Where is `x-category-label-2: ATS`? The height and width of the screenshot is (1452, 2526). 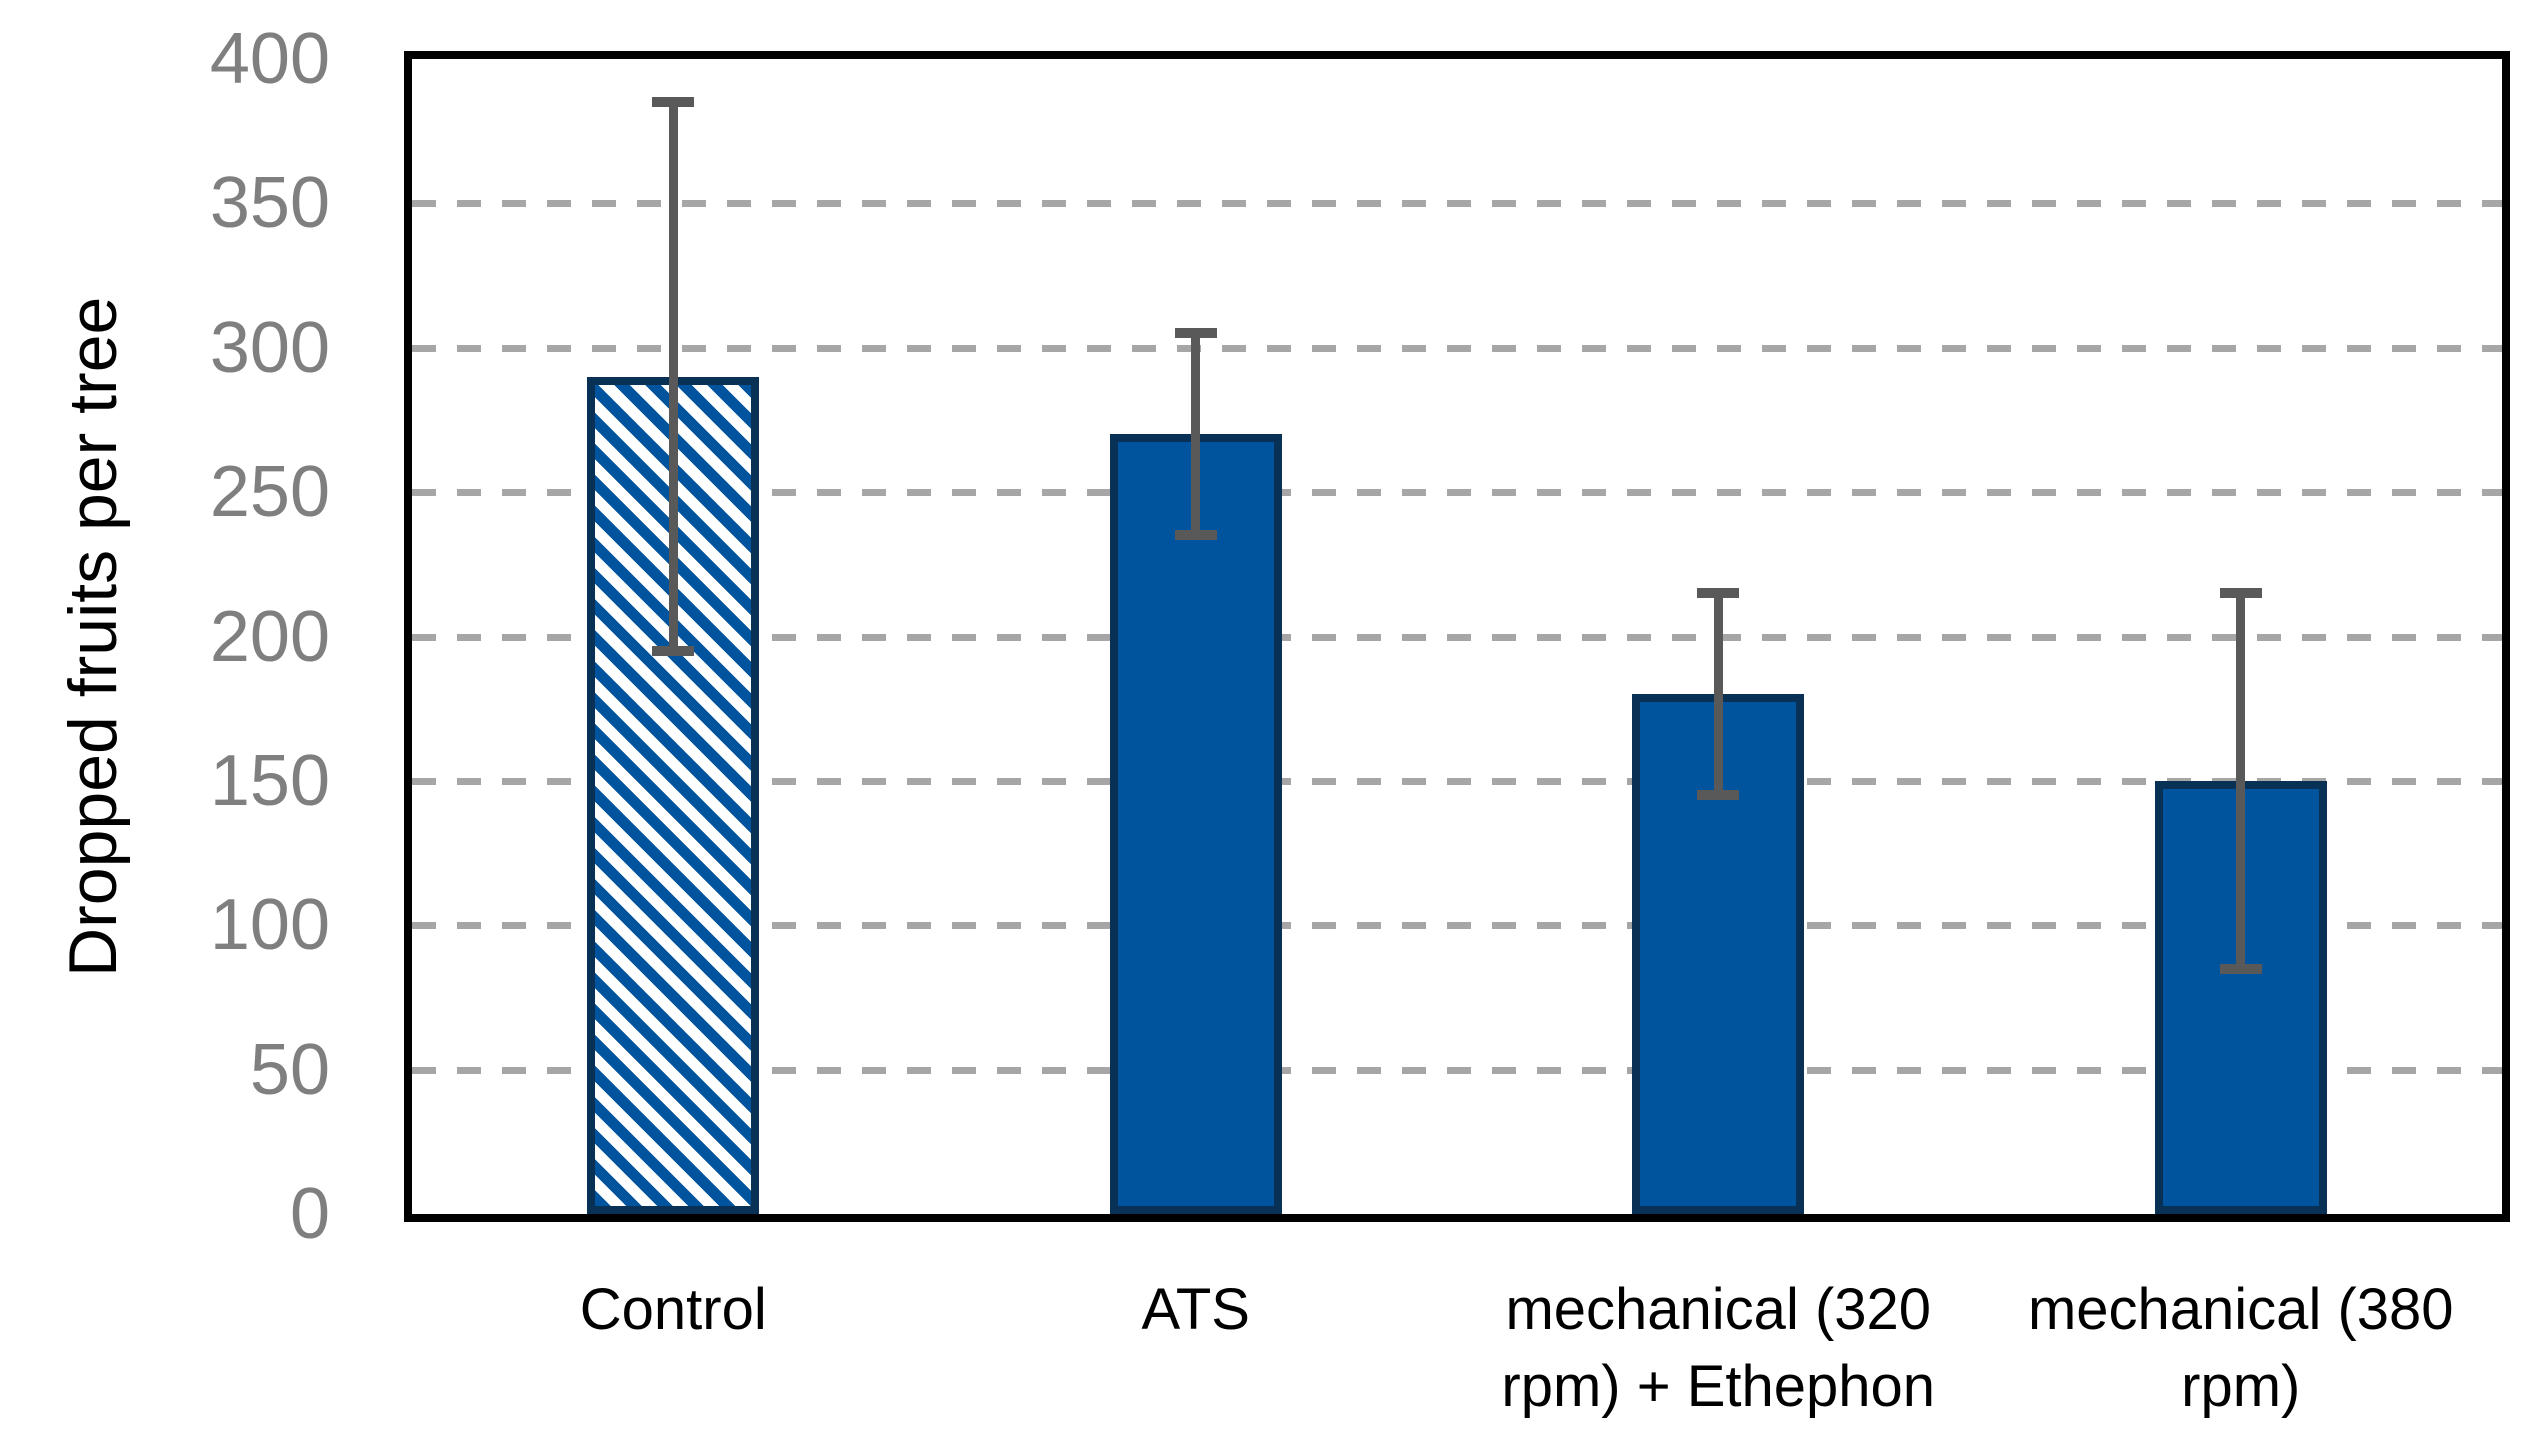 x-category-label-2: ATS is located at coordinates (1196, 1309).